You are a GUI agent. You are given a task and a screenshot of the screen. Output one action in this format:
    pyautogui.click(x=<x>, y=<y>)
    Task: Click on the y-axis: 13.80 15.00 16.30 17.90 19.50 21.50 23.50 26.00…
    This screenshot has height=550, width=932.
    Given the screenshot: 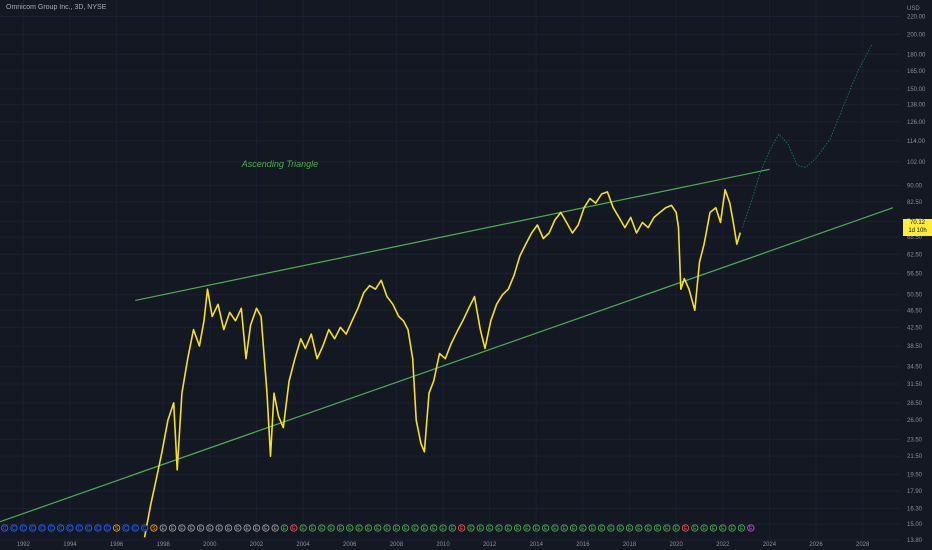 What is the action you would take?
    pyautogui.click(x=916, y=279)
    